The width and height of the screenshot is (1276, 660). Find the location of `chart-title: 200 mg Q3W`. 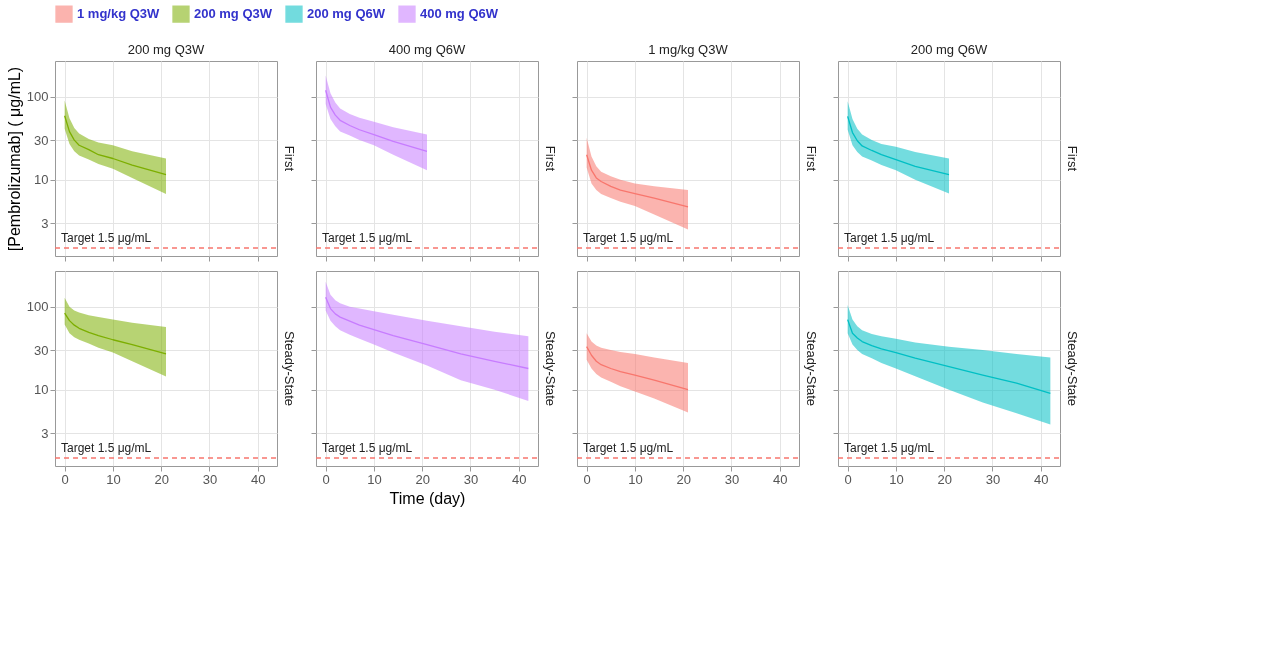

chart-title: 200 mg Q3W is located at coordinates (166, 49).